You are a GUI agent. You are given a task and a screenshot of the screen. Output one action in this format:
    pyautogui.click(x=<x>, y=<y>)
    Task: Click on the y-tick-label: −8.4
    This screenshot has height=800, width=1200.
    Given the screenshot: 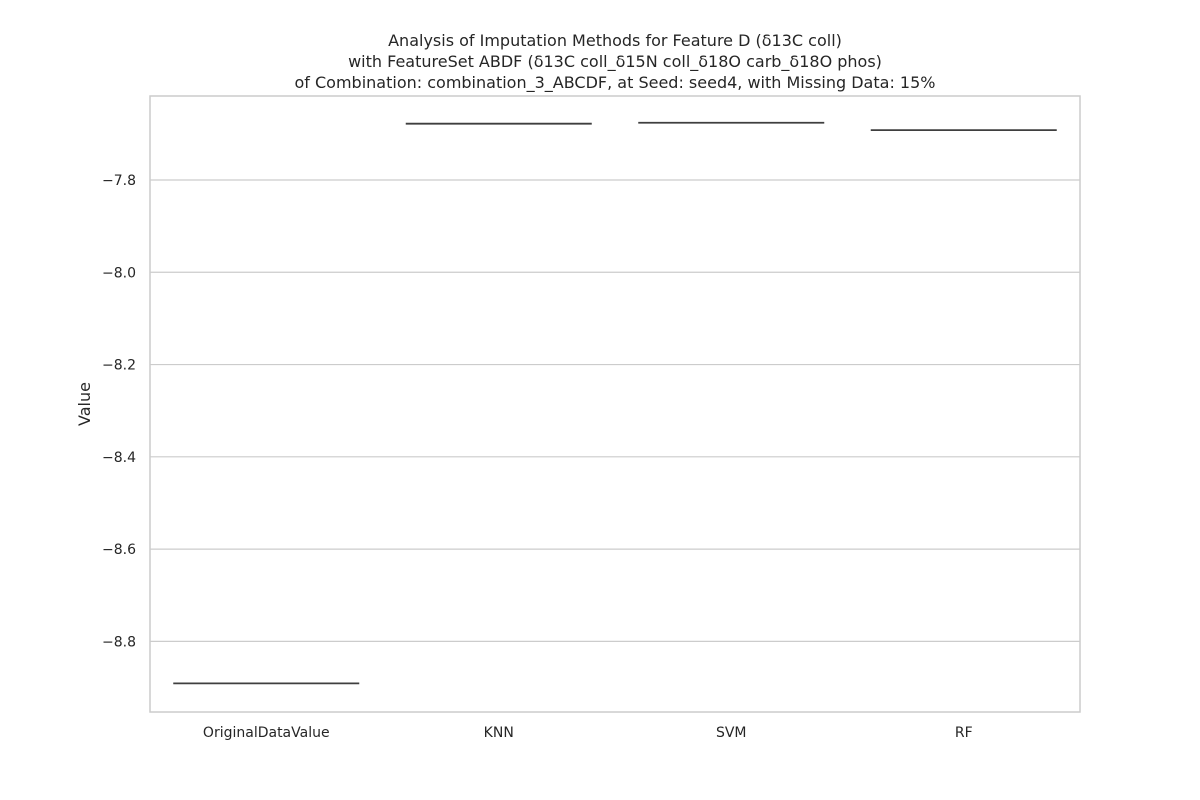 What is the action you would take?
    pyautogui.click(x=119, y=458)
    